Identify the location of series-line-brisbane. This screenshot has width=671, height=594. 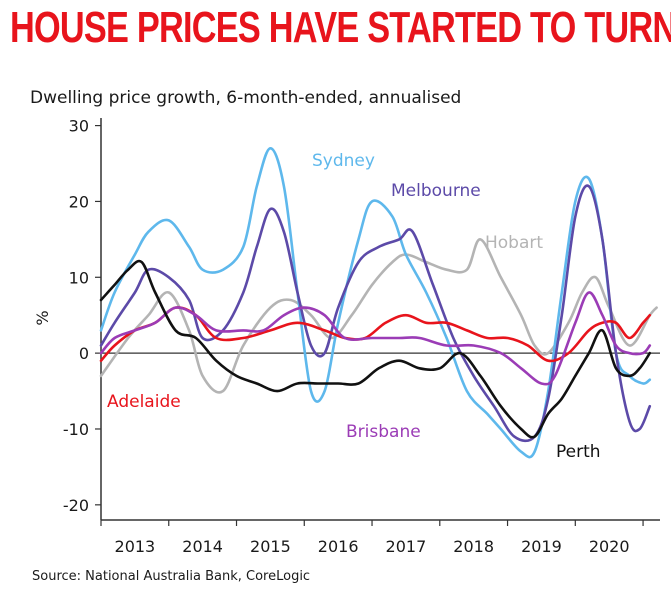
(375, 338).